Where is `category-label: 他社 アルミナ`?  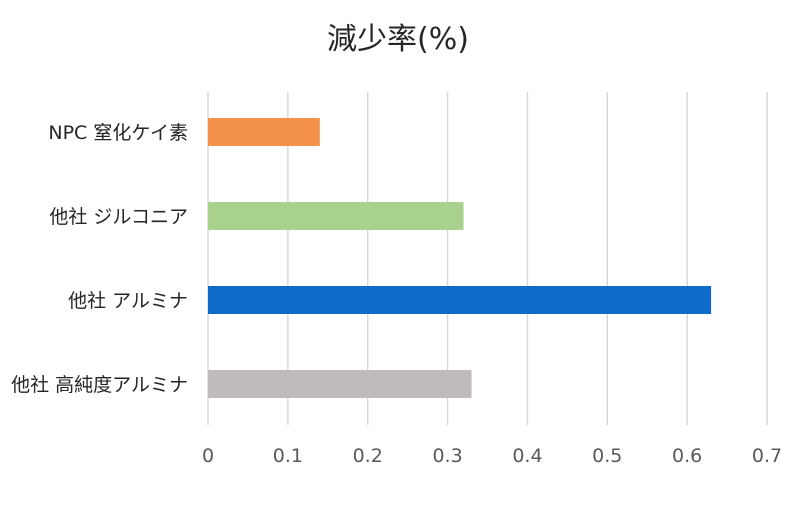 category-label: 他社 アルミナ is located at coordinates (128, 301).